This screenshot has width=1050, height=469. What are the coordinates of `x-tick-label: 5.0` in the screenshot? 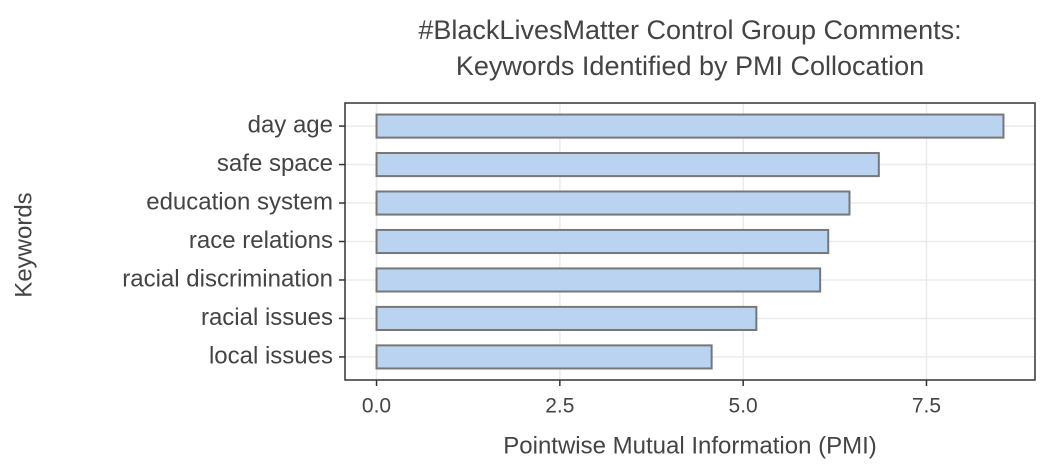 It's located at (743, 406).